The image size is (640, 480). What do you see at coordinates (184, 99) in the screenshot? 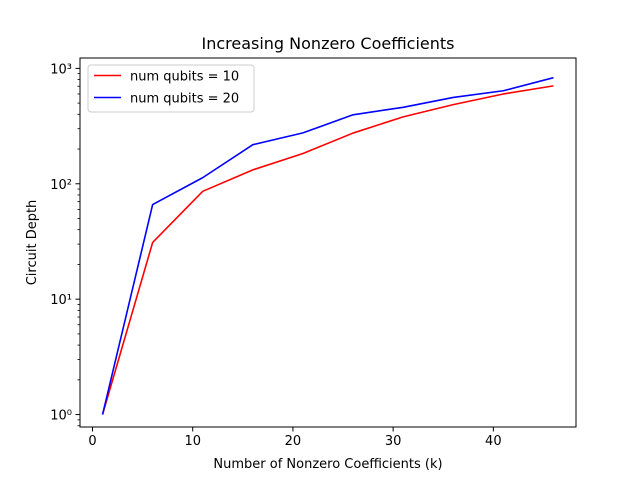
I see `legend-label: num qubits = 20` at bounding box center [184, 99].